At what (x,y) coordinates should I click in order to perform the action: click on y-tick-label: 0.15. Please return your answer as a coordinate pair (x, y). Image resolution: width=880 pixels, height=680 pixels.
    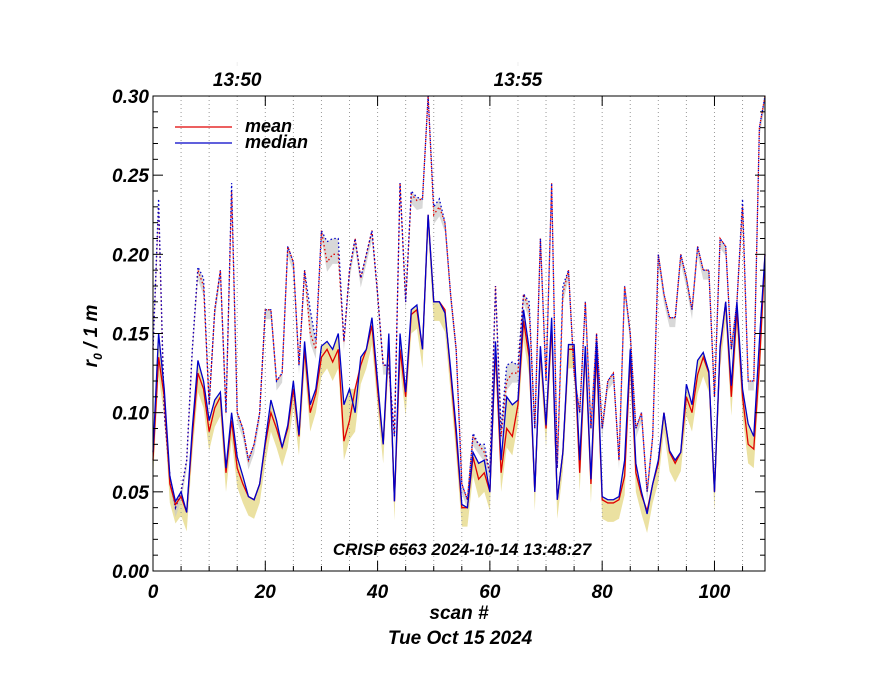
    Looking at the image, I should click on (130, 335).